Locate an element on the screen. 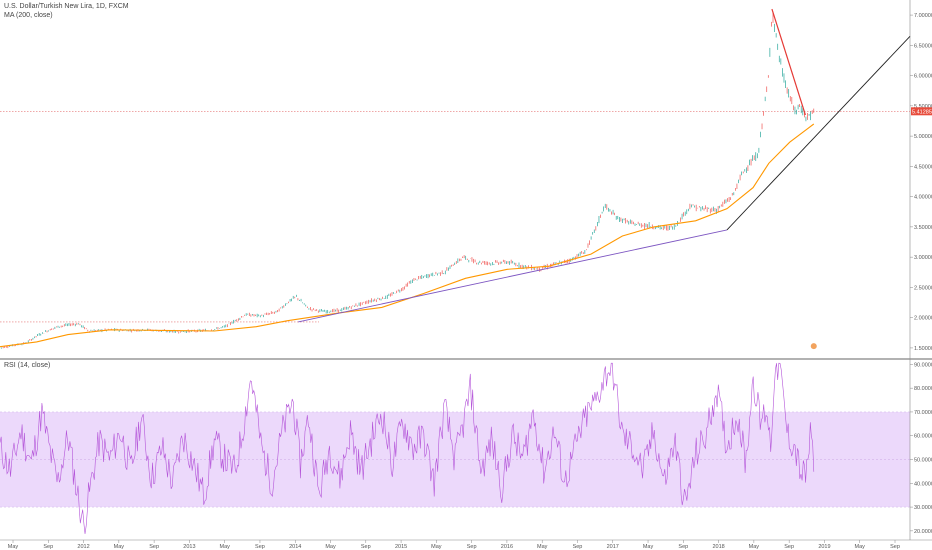 This screenshot has height=550, width=932. event-marker-icon is located at coordinates (813, 346).